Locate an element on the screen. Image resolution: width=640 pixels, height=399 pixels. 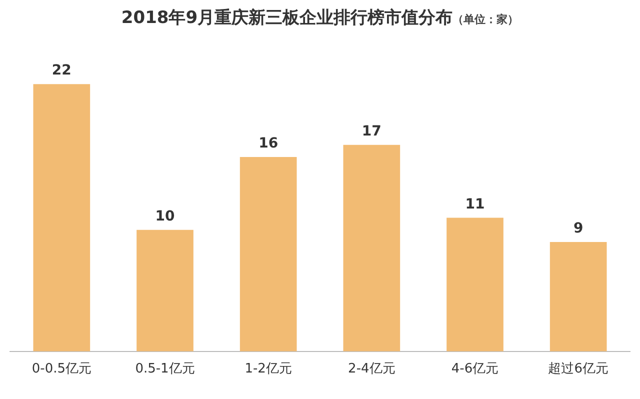
data-label: 16 is located at coordinates (268, 144).